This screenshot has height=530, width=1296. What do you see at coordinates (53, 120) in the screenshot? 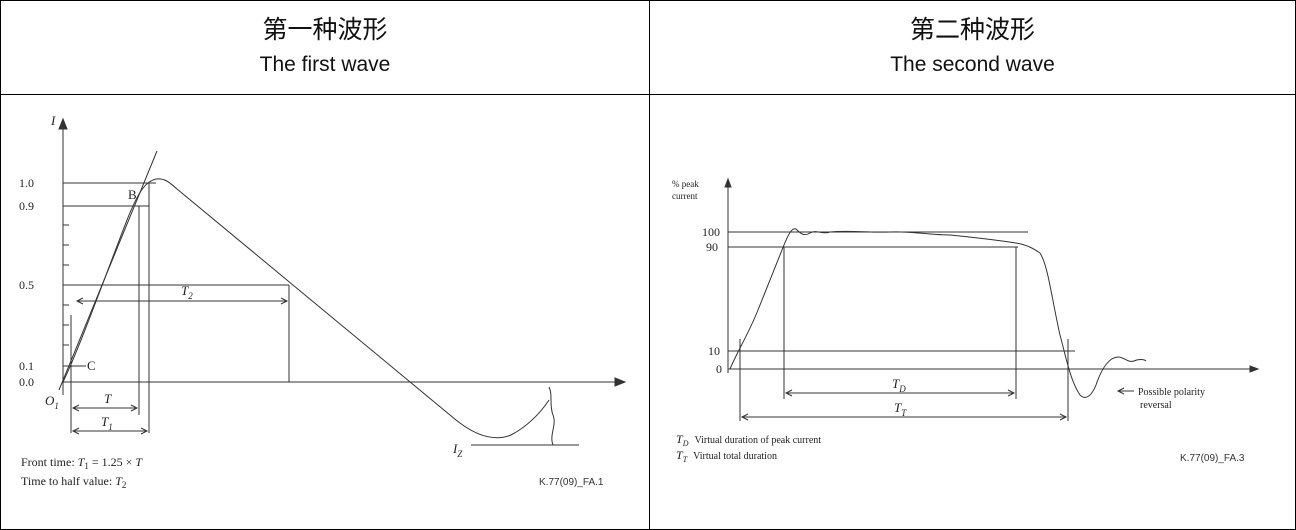
I see `axis-label-i: I` at bounding box center [53, 120].